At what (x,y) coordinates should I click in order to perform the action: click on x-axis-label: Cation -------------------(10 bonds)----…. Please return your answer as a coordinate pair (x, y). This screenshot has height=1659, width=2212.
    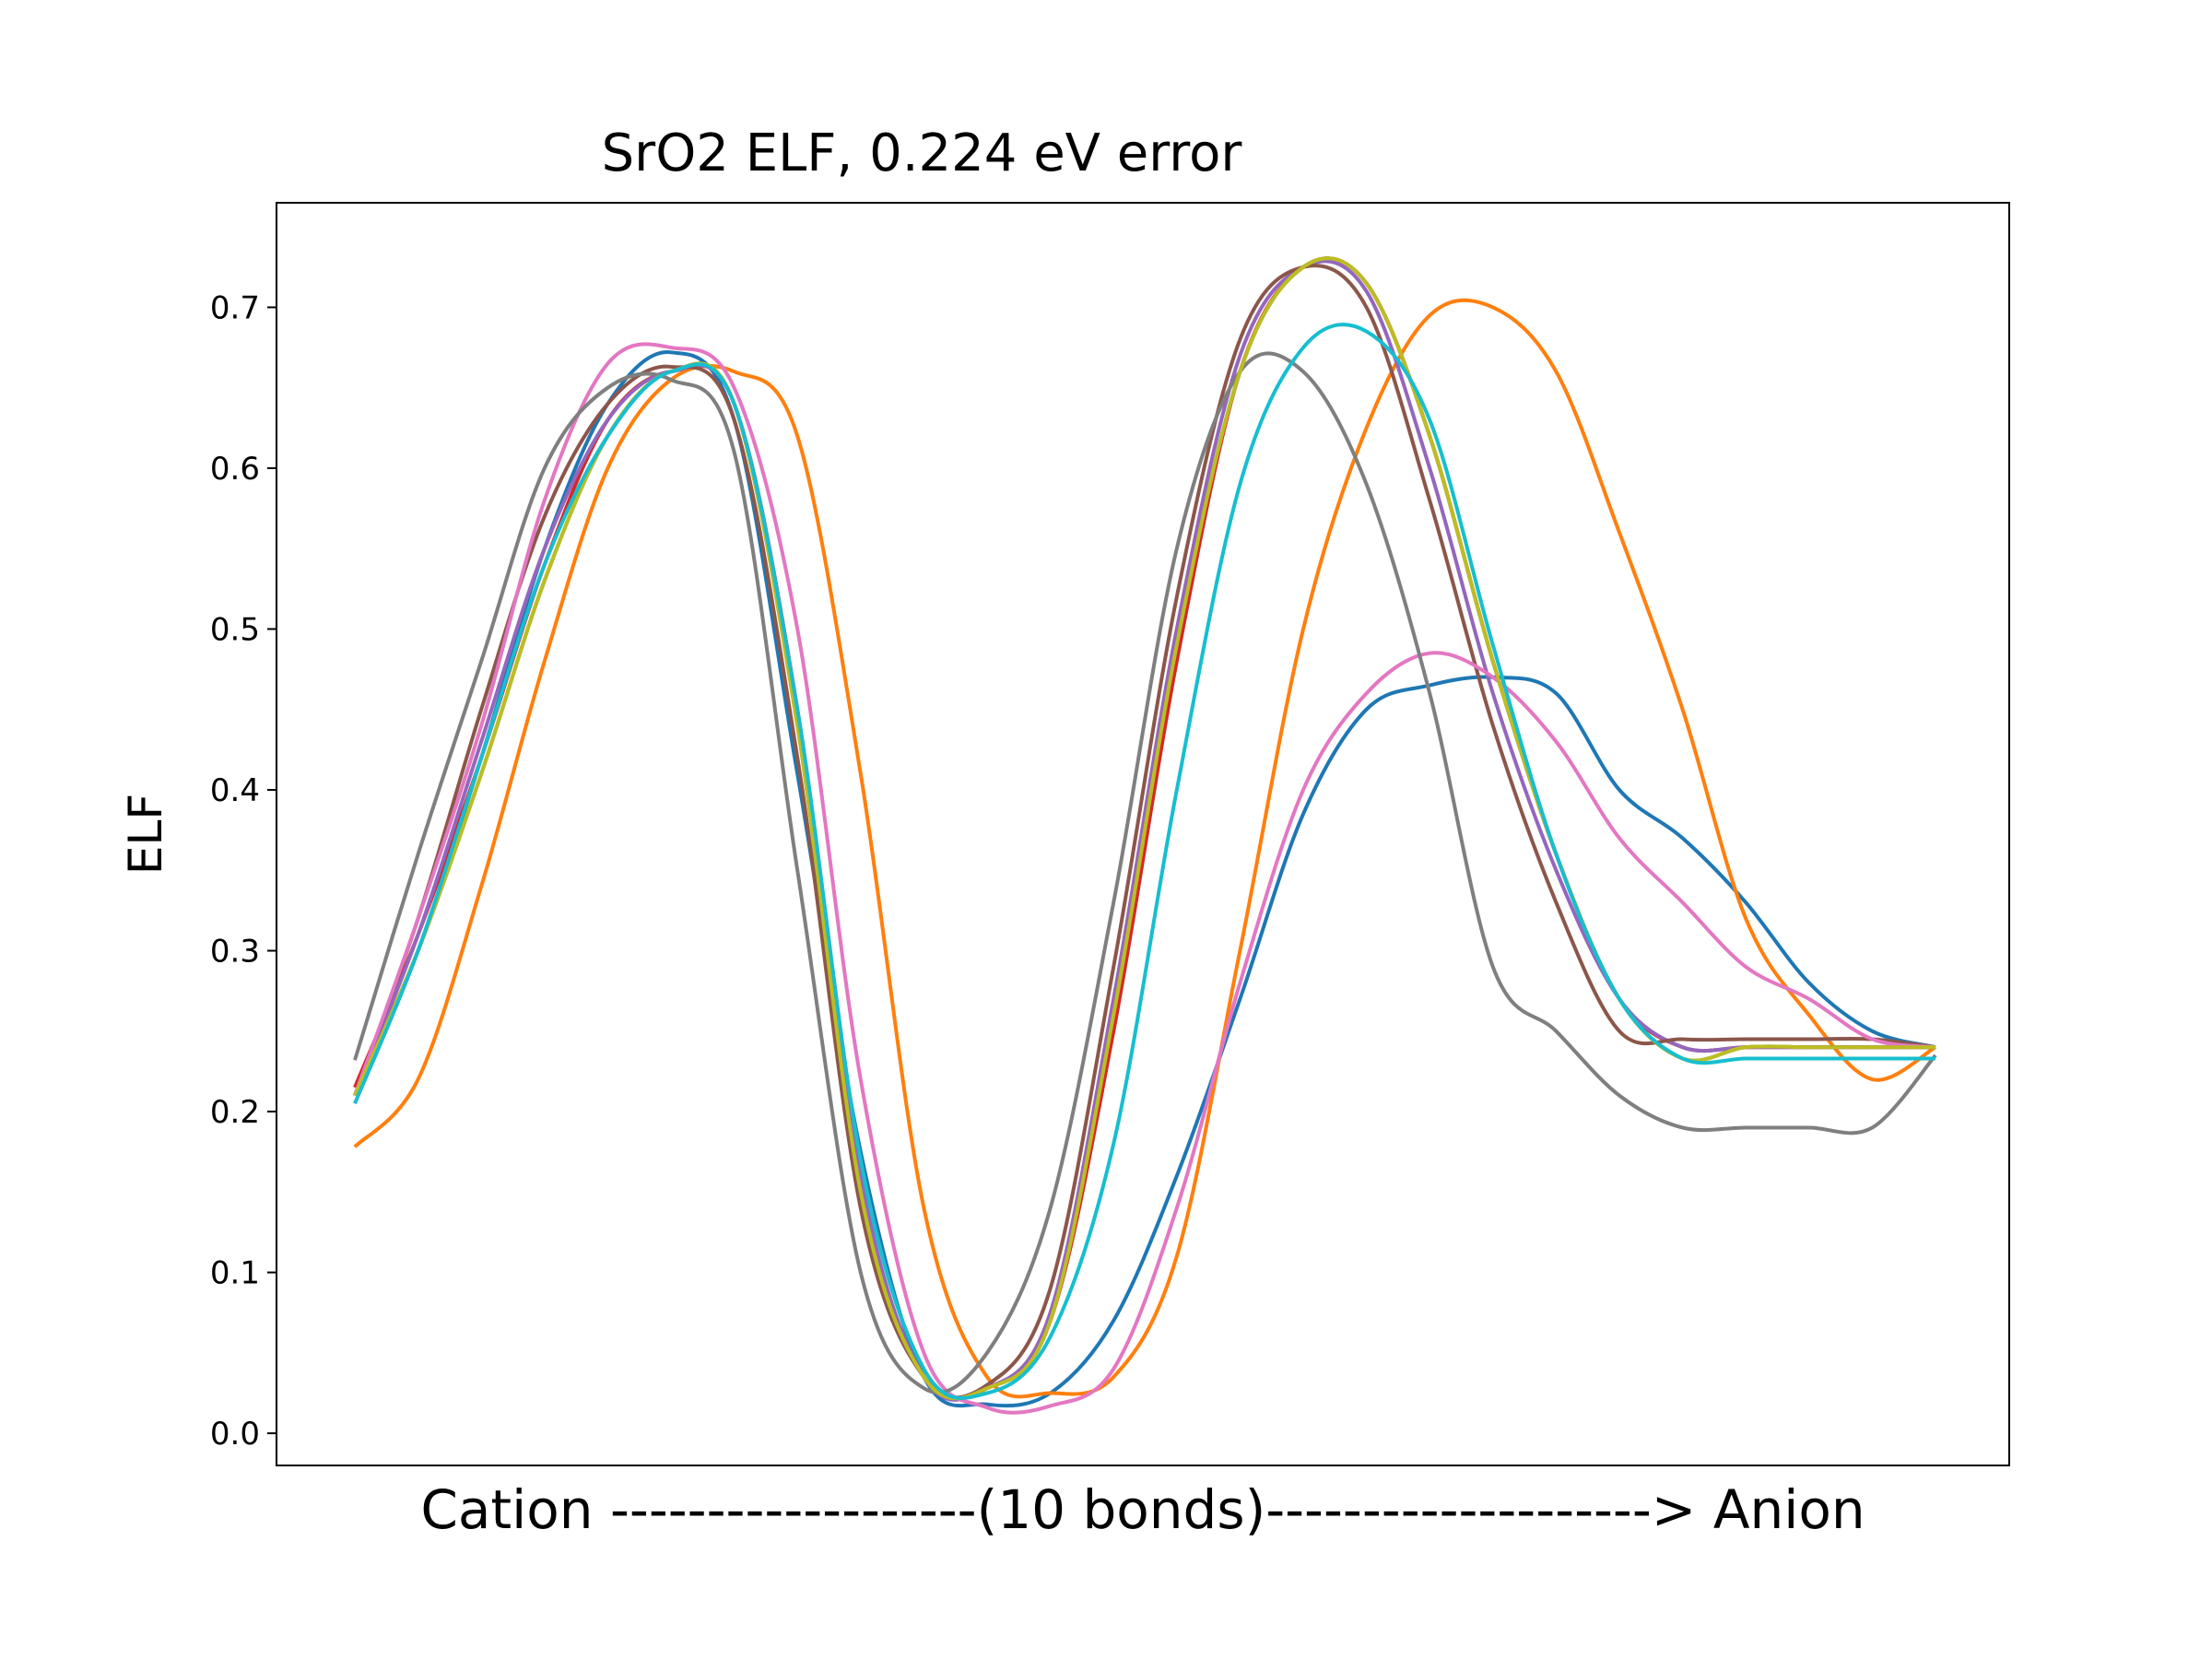
    Looking at the image, I should click on (1142, 1509).